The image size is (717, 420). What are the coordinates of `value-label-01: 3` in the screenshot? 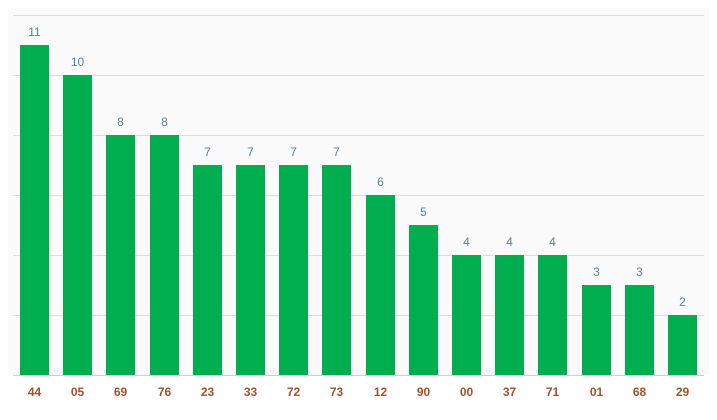 It's located at (596, 272).